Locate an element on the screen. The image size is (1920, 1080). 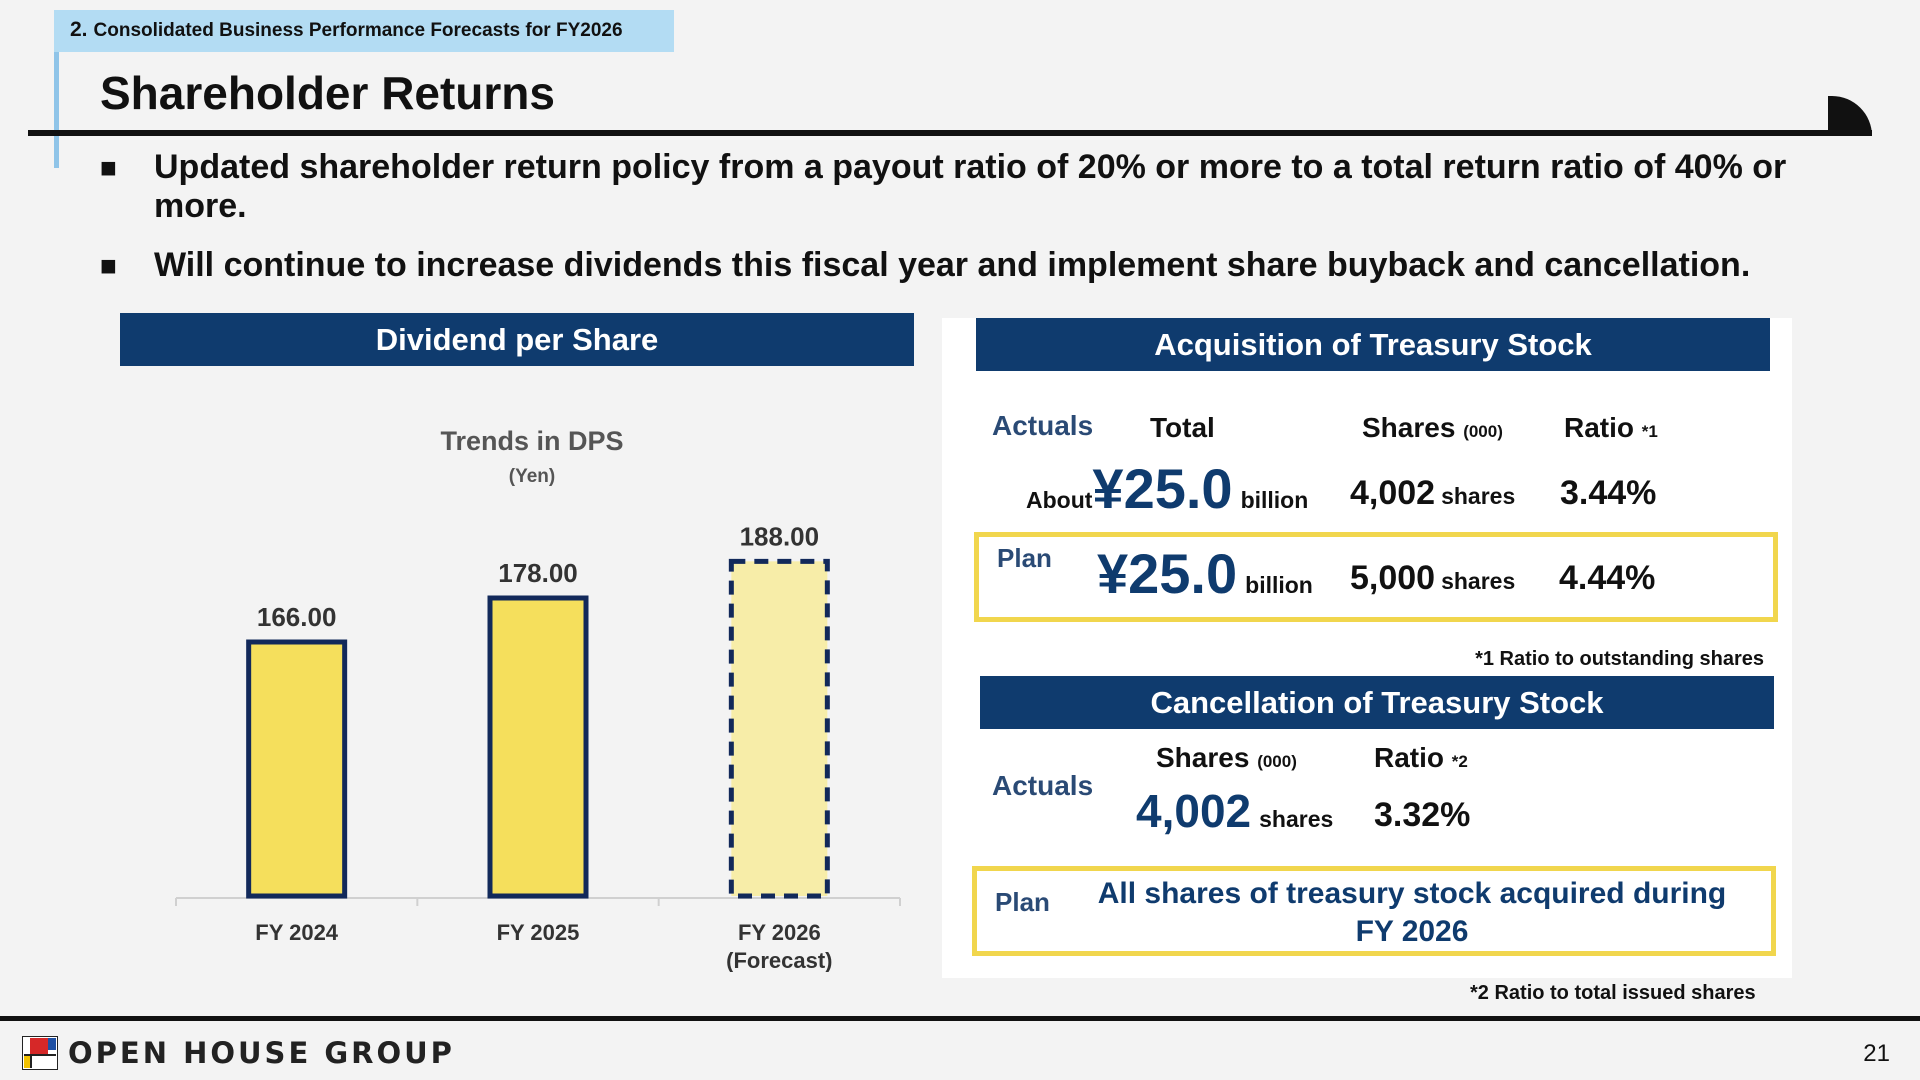
page-number: 21 is located at coordinates (1876, 1053).